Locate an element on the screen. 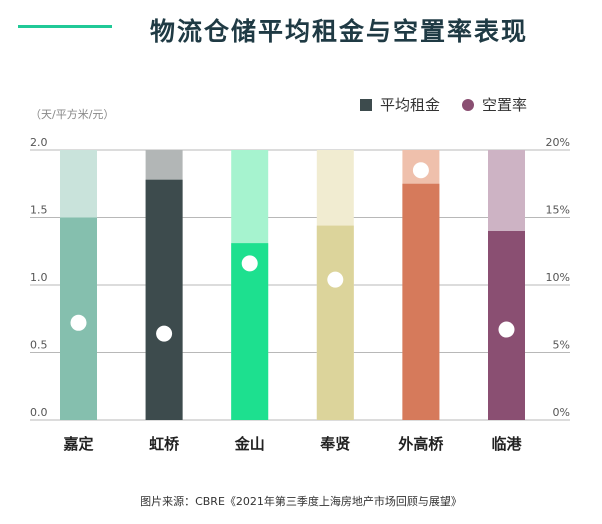 This screenshot has height=524, width=602. legend-item-rent: 平均租金 is located at coordinates (400, 104).